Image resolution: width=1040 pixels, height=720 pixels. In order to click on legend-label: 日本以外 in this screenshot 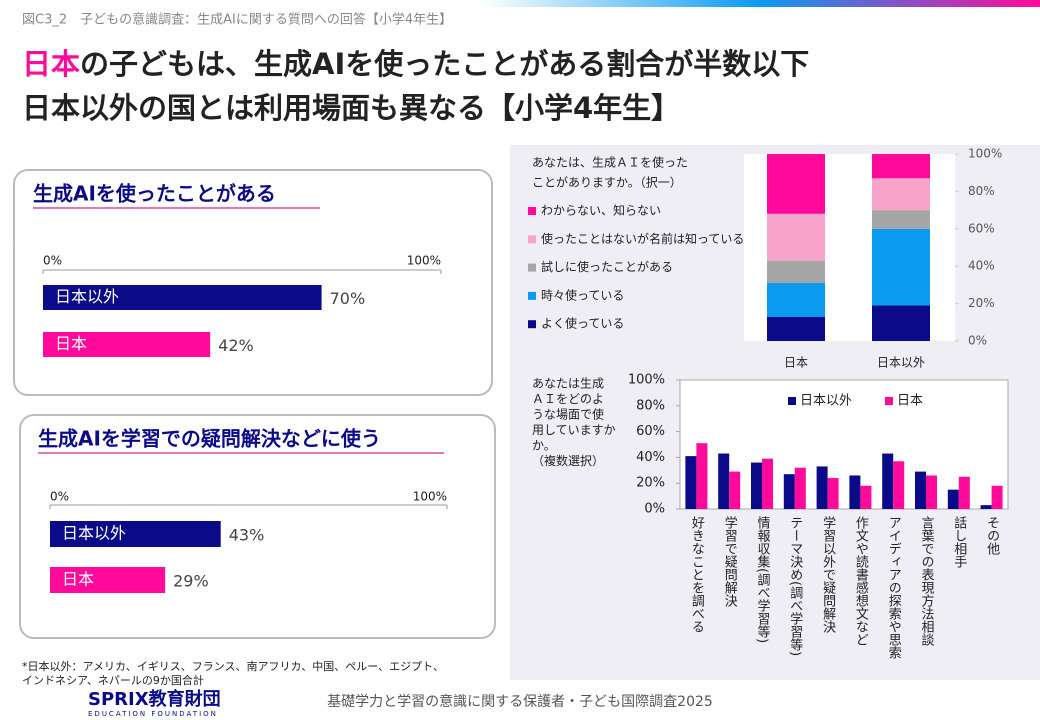, I will do `click(826, 401)`.